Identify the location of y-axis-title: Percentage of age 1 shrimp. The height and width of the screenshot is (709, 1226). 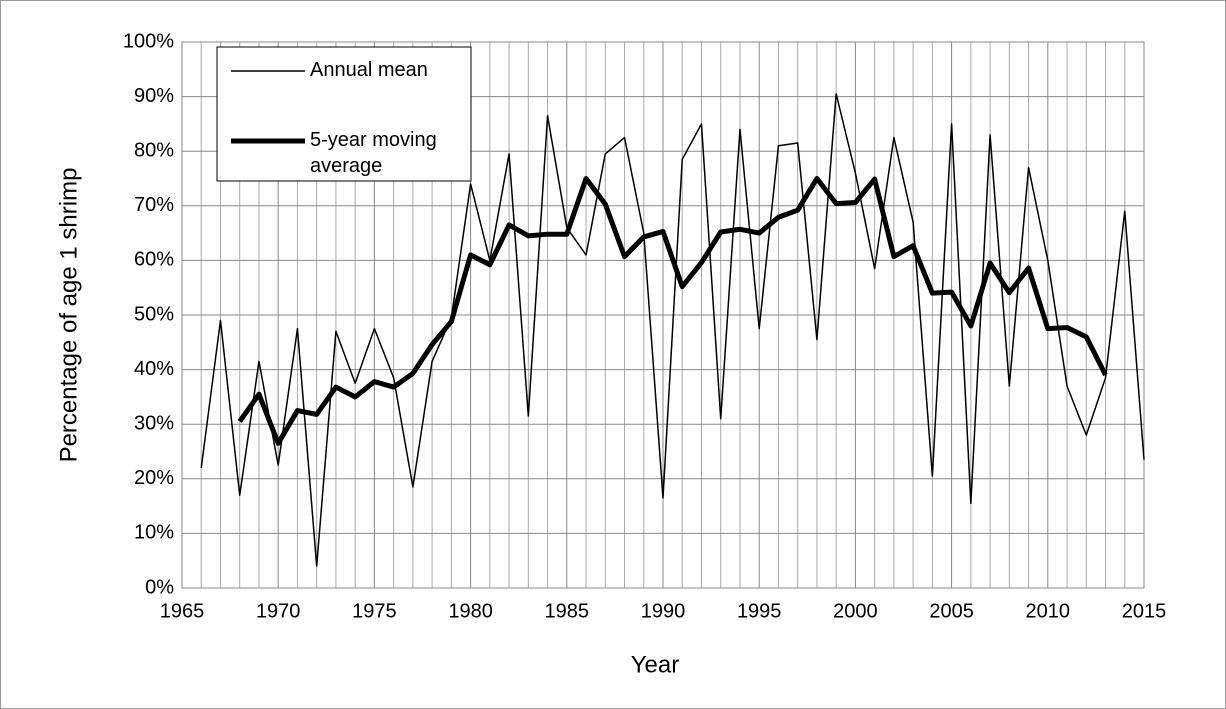
(68, 315).